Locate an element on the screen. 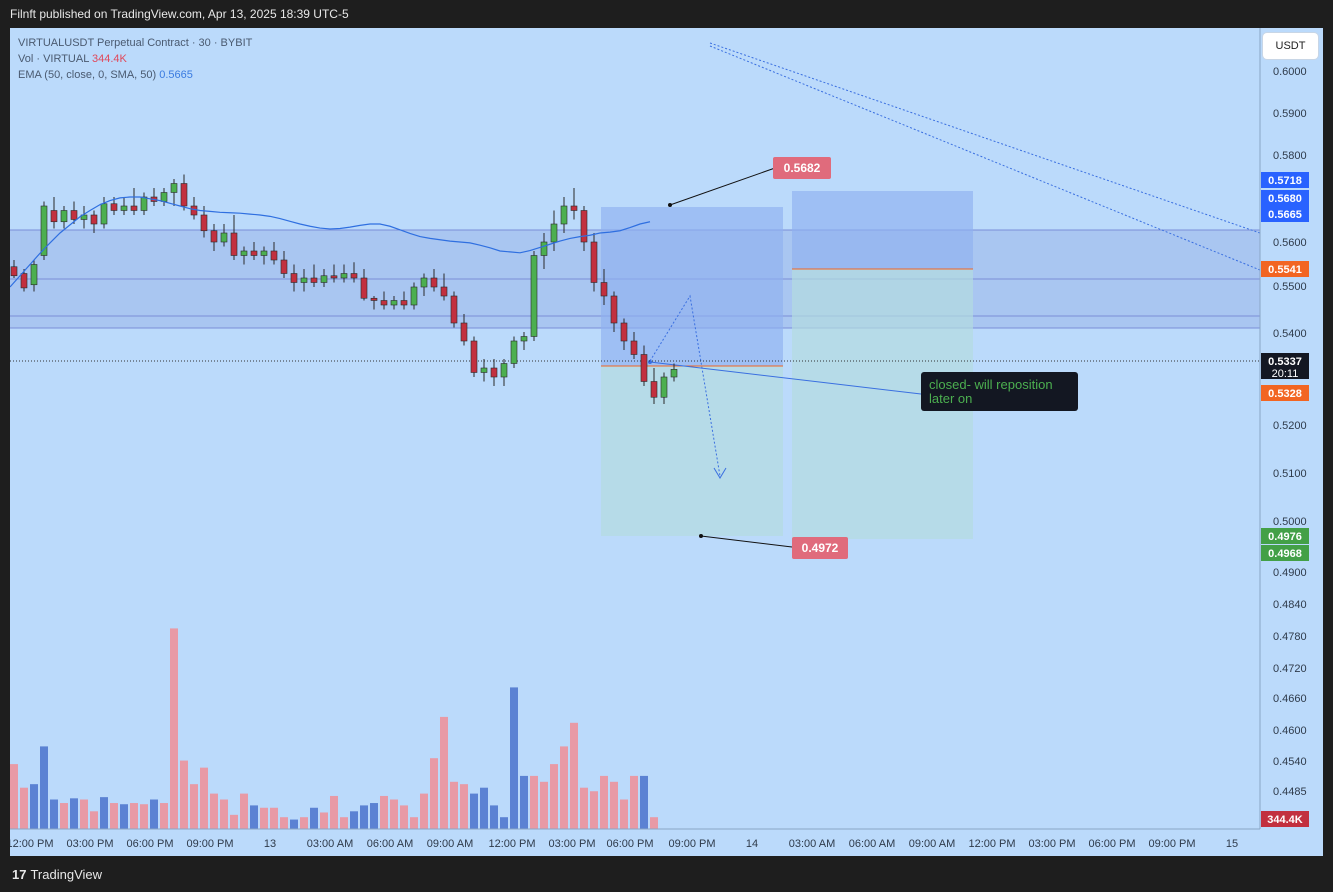 This screenshot has width=1333, height=892. price-label: 0.5337 is located at coordinates (1285, 362).